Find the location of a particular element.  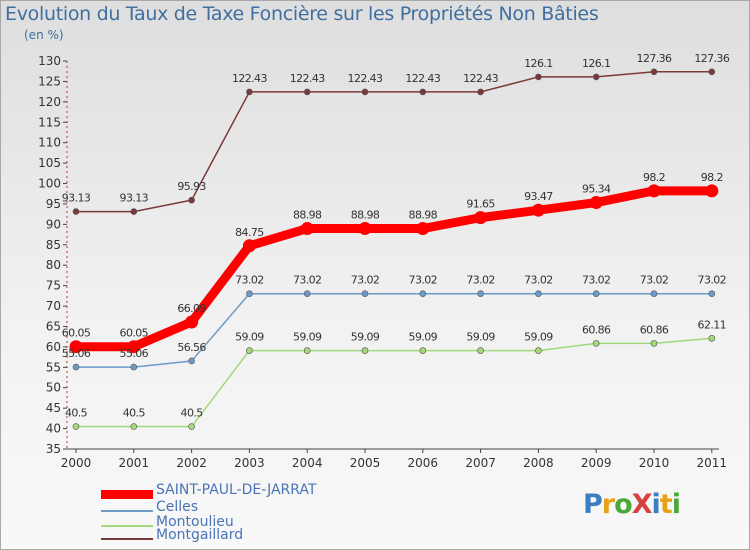

x-tick-label: 2011 is located at coordinates (712, 463).